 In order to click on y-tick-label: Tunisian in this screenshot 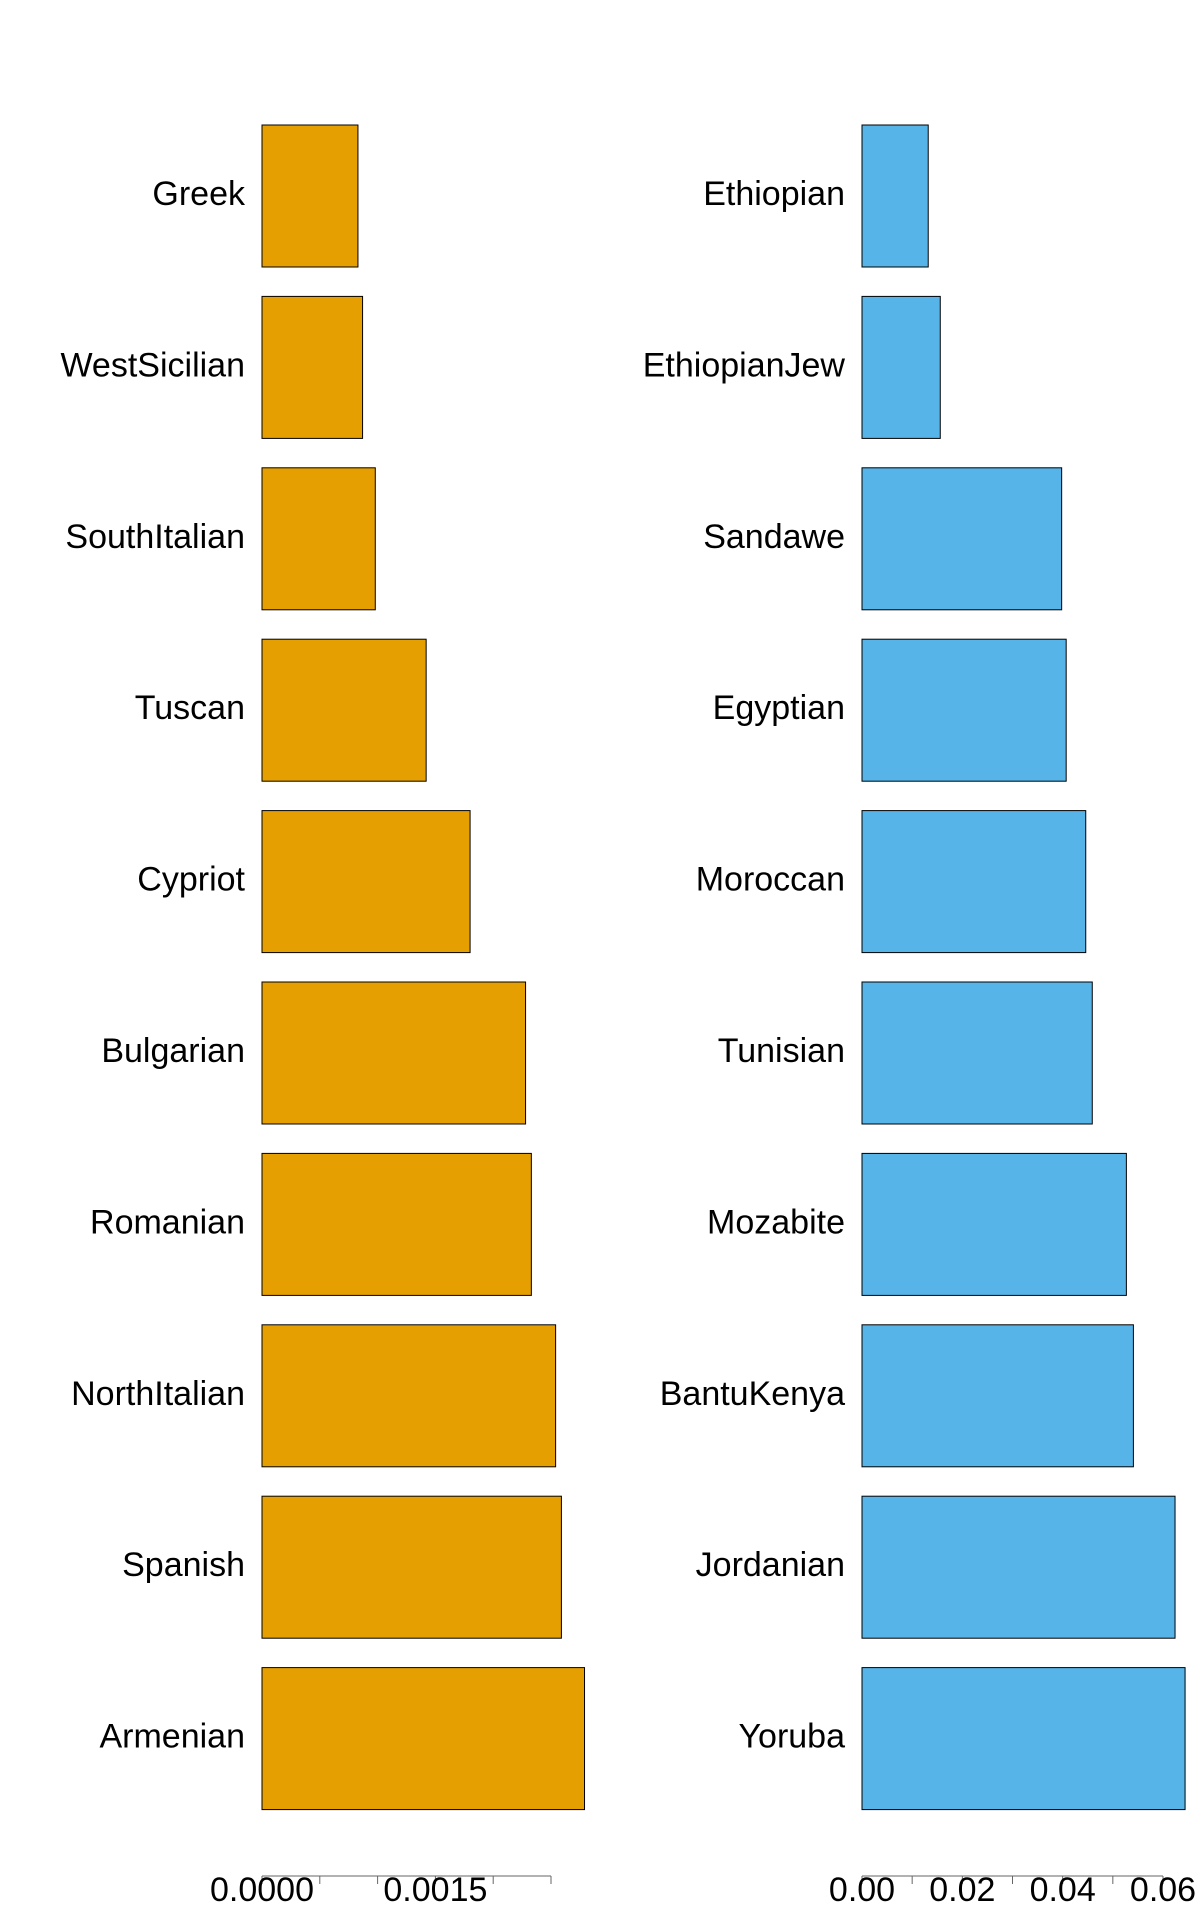, I will do `click(781, 1051)`.